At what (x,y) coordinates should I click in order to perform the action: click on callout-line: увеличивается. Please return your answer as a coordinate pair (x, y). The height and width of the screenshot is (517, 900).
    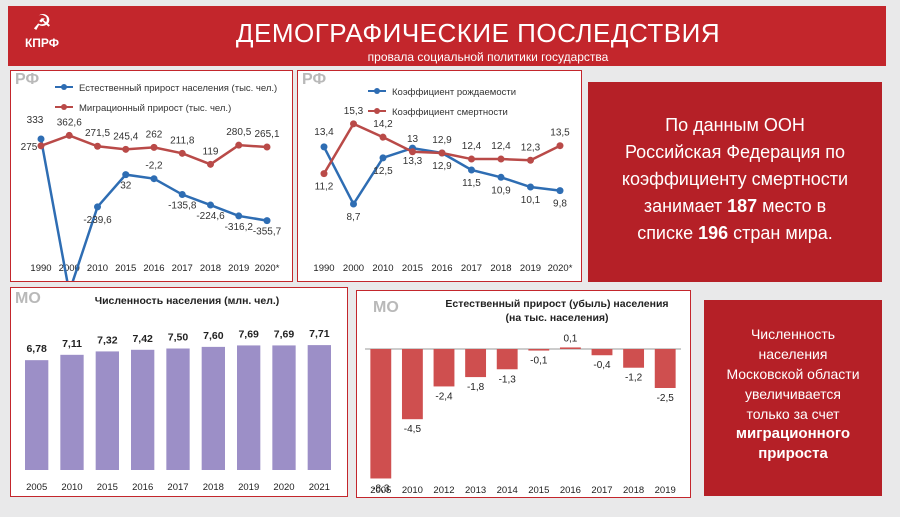
    Looking at the image, I should click on (793, 394).